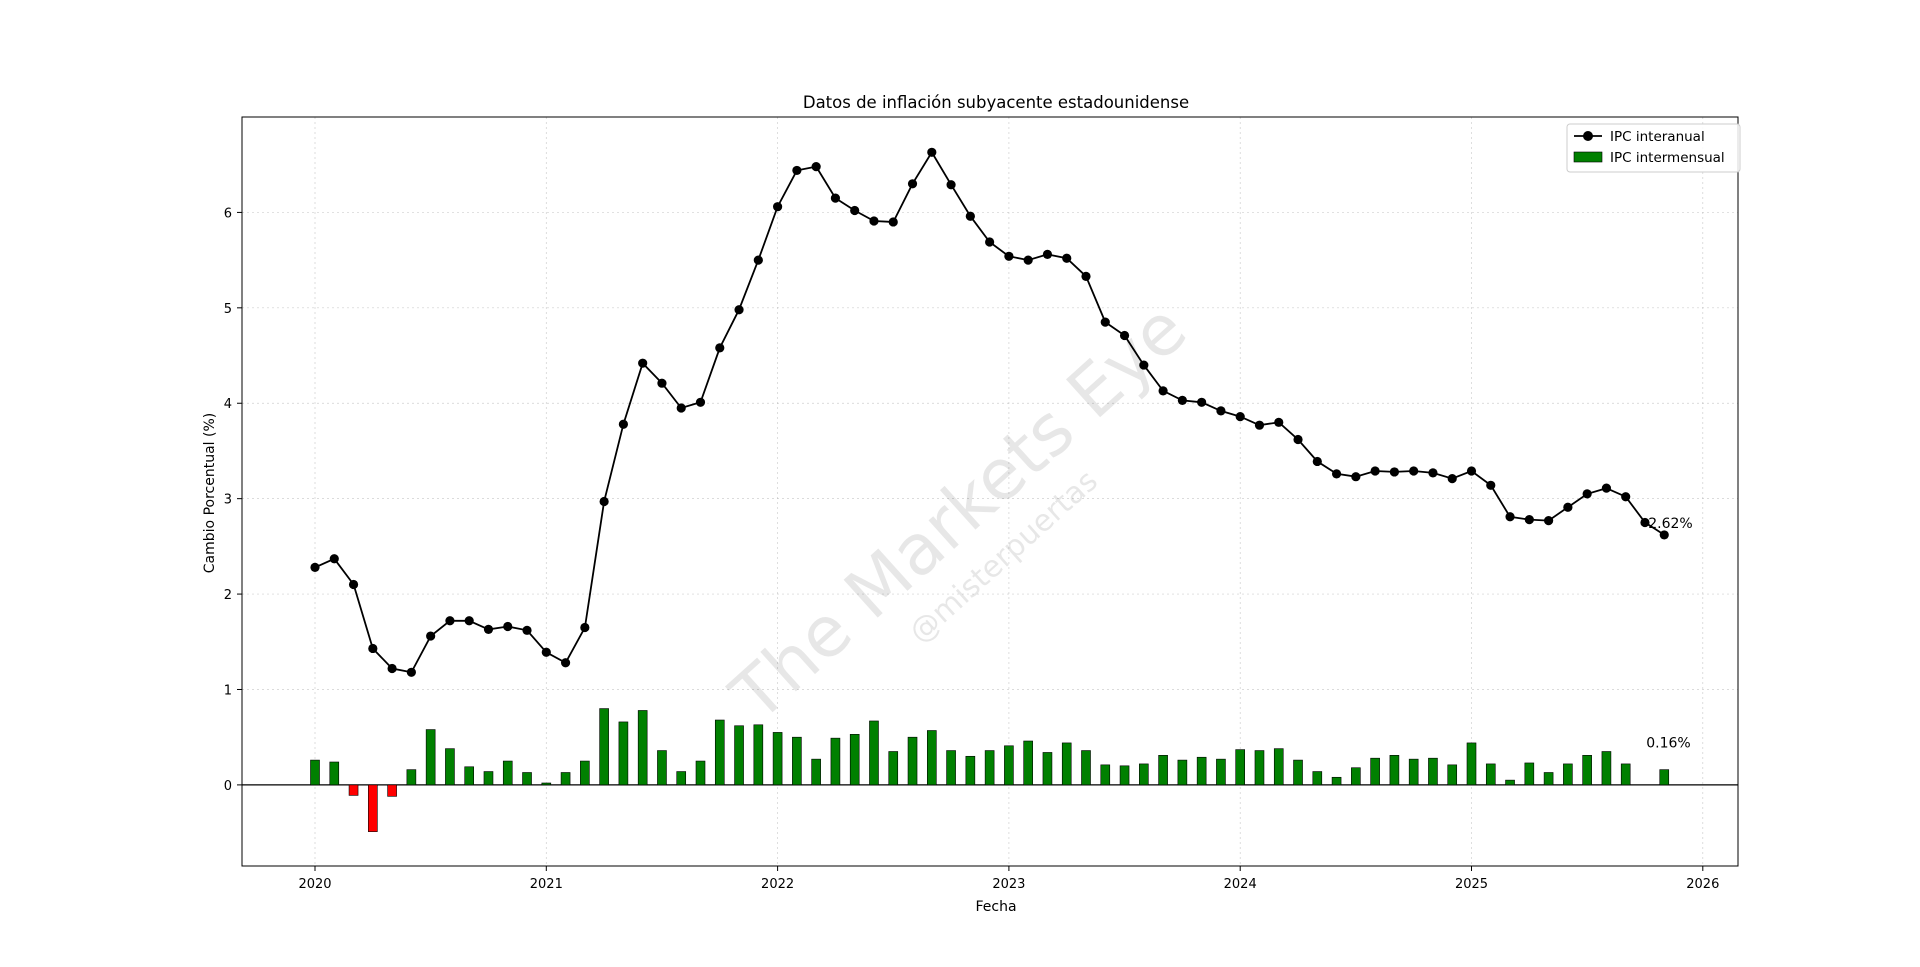 This screenshot has height=967, width=1920. I want to click on x-tick-label: 2024, so click(1240, 884).